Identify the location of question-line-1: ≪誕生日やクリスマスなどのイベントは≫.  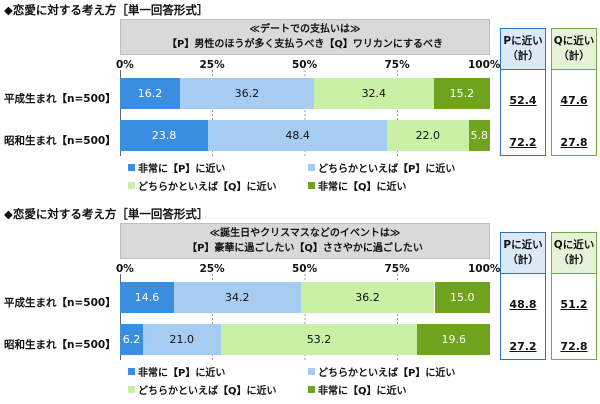
(305, 233).